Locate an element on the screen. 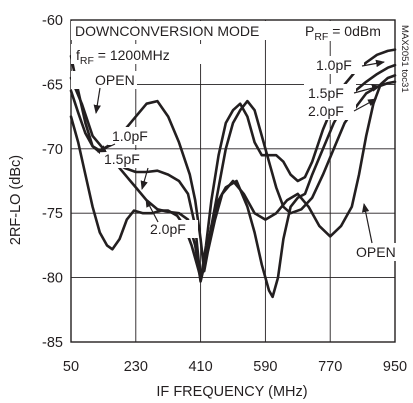 This screenshot has height=403, width=413. series-label-15pf-right: 1.5pF is located at coordinates (326, 93).